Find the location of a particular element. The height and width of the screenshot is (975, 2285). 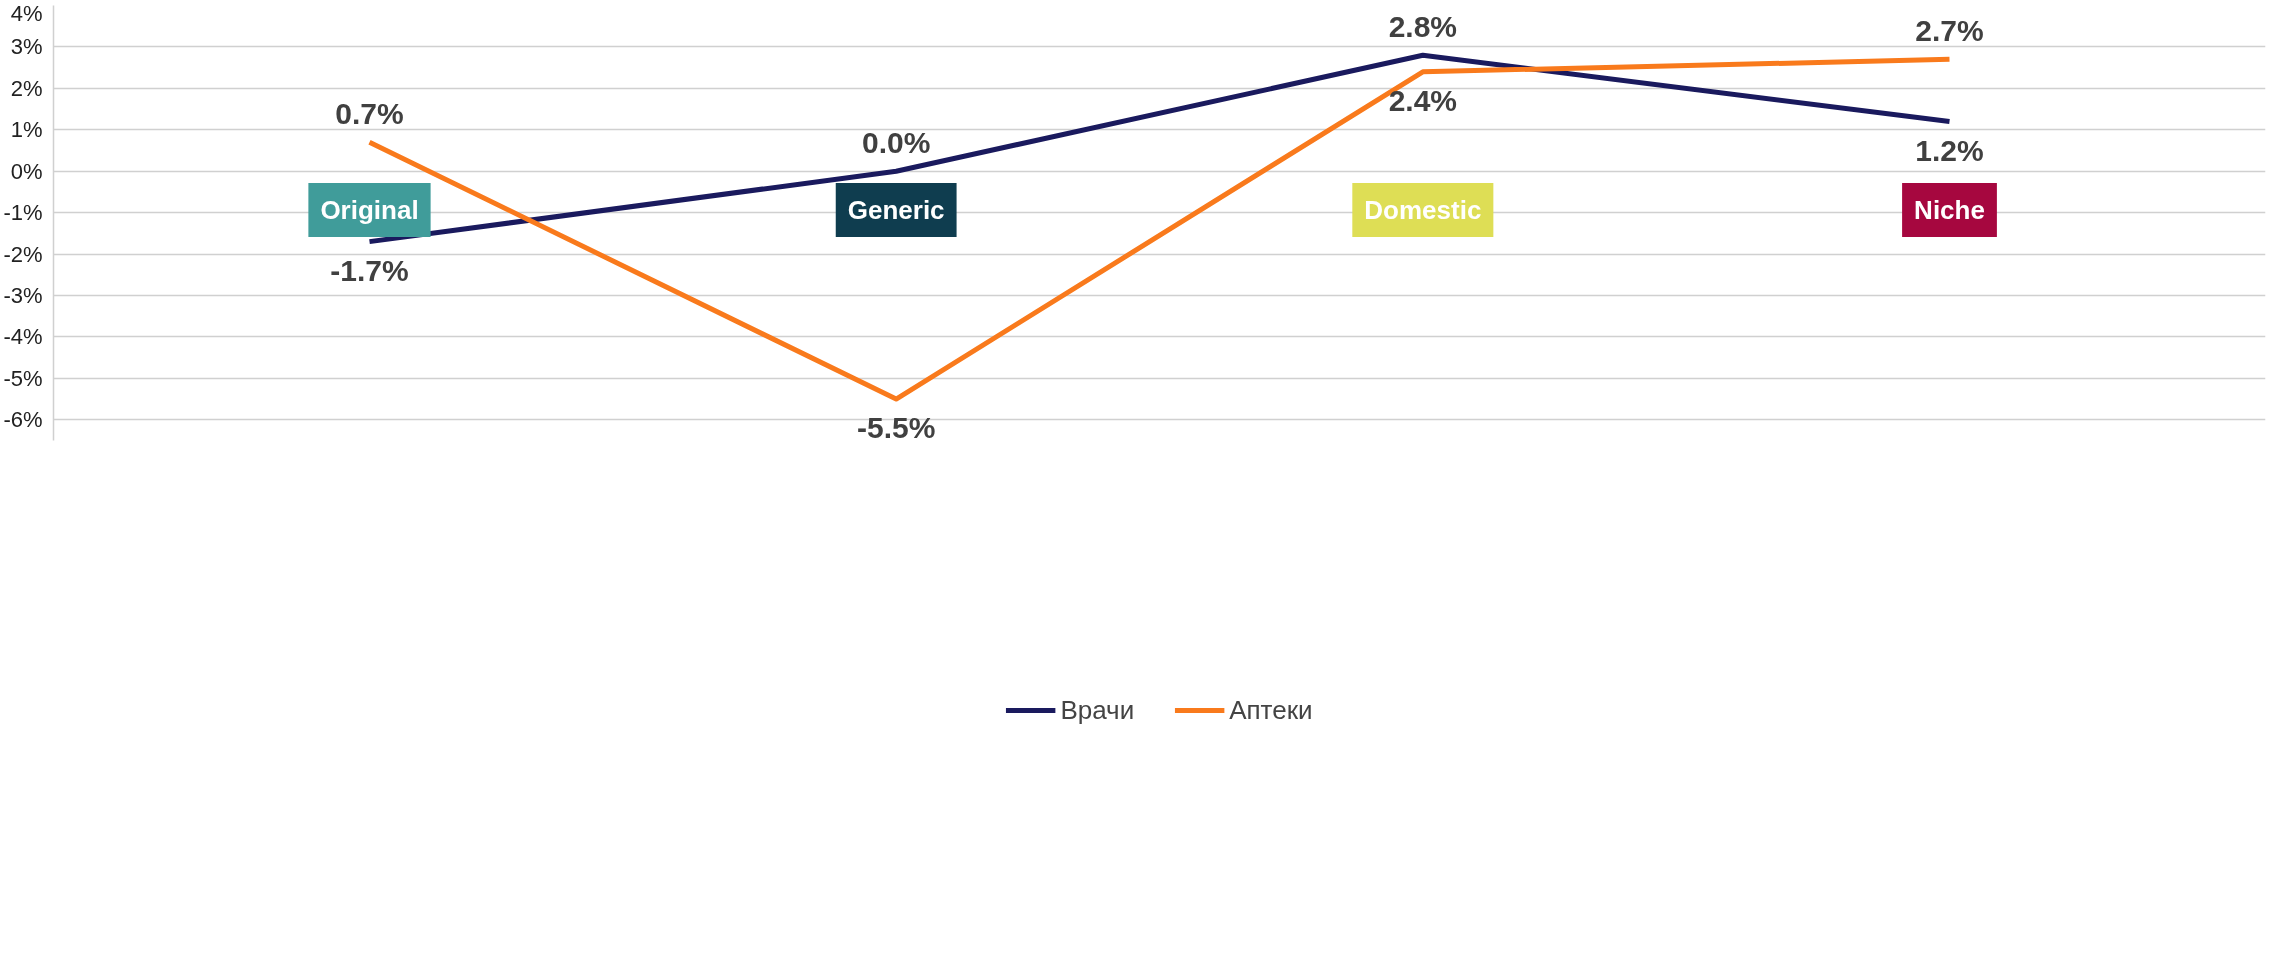

y-tick-label: 1% is located at coordinates (26, 130).